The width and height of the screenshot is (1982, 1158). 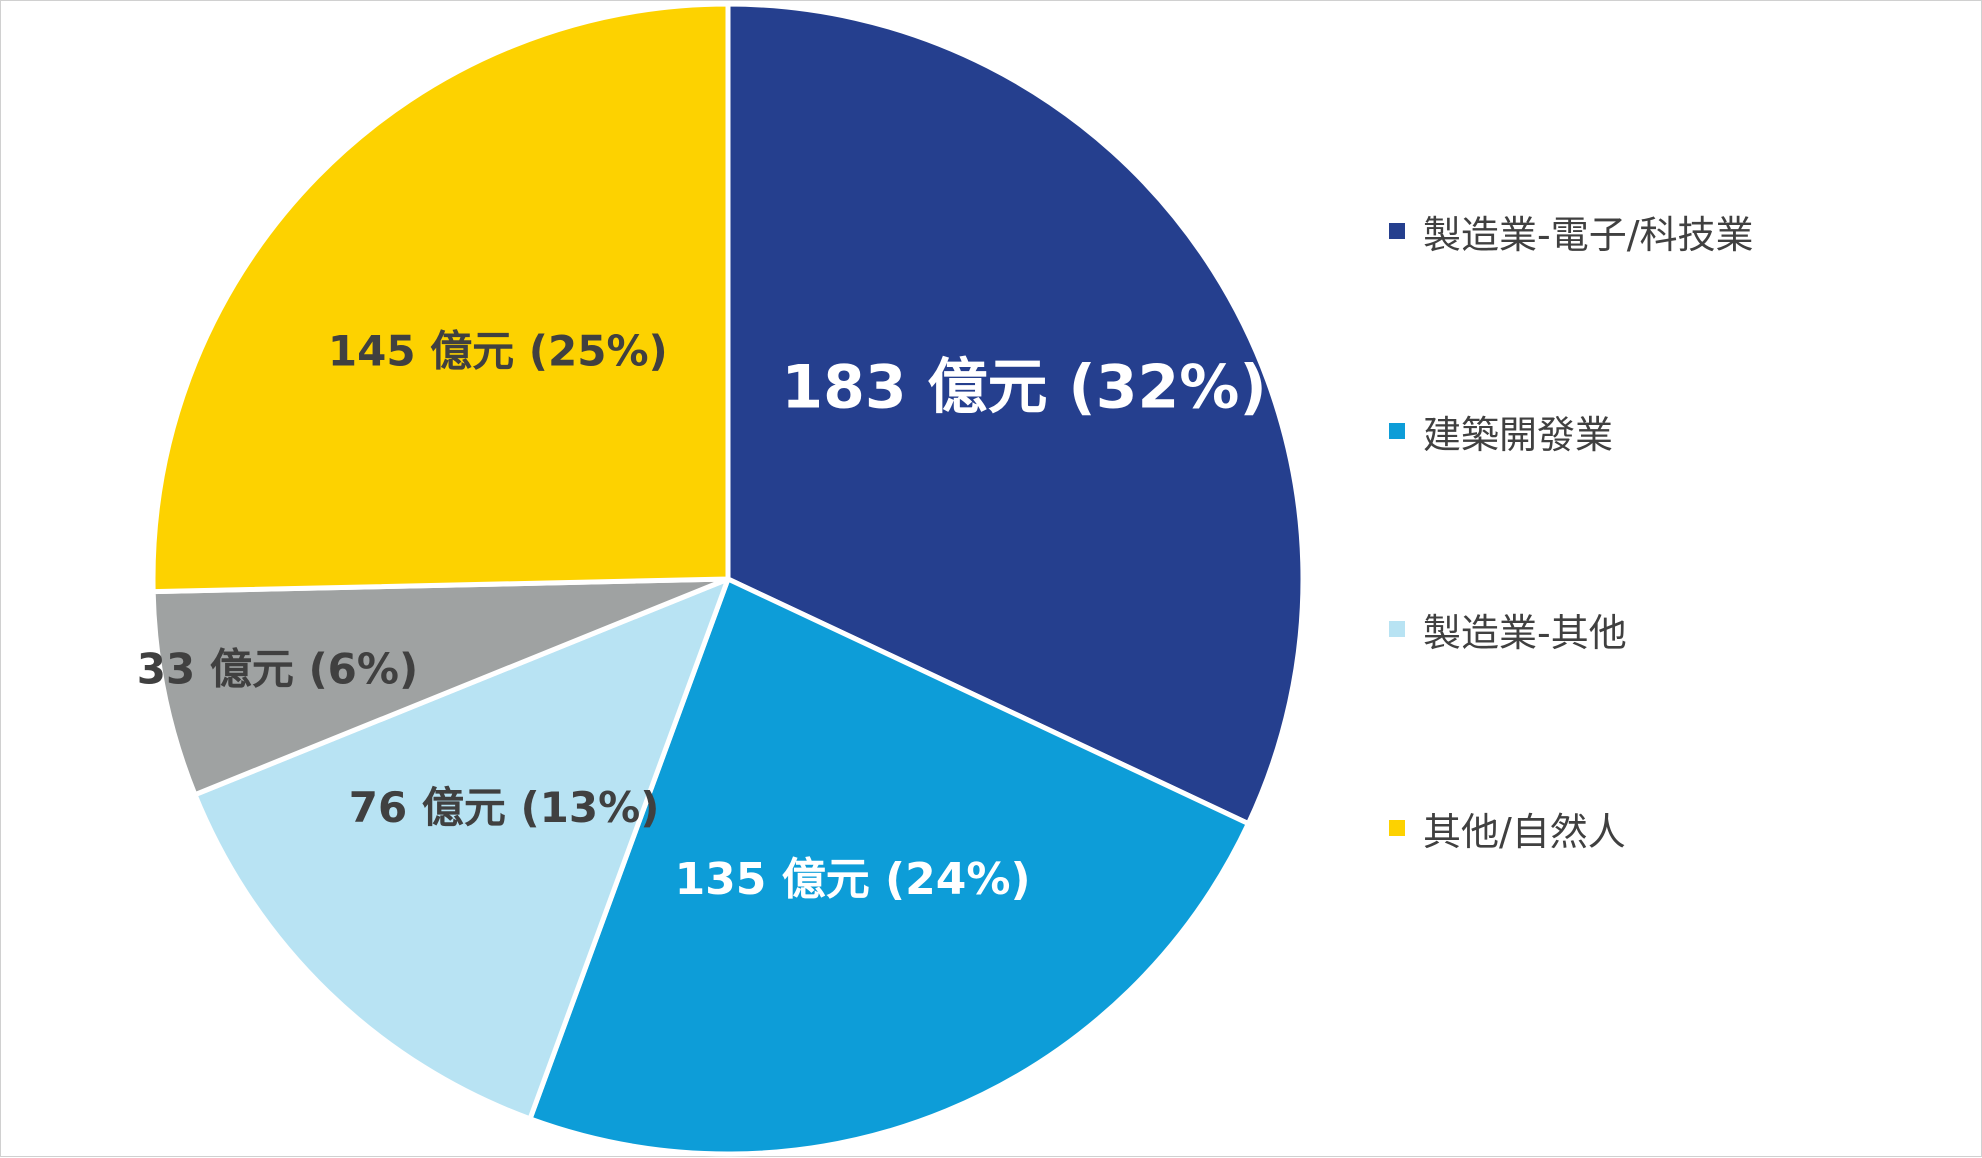 I want to click on legend-label-electronics: 製造業-電子/科技業, so click(x=1588, y=234).